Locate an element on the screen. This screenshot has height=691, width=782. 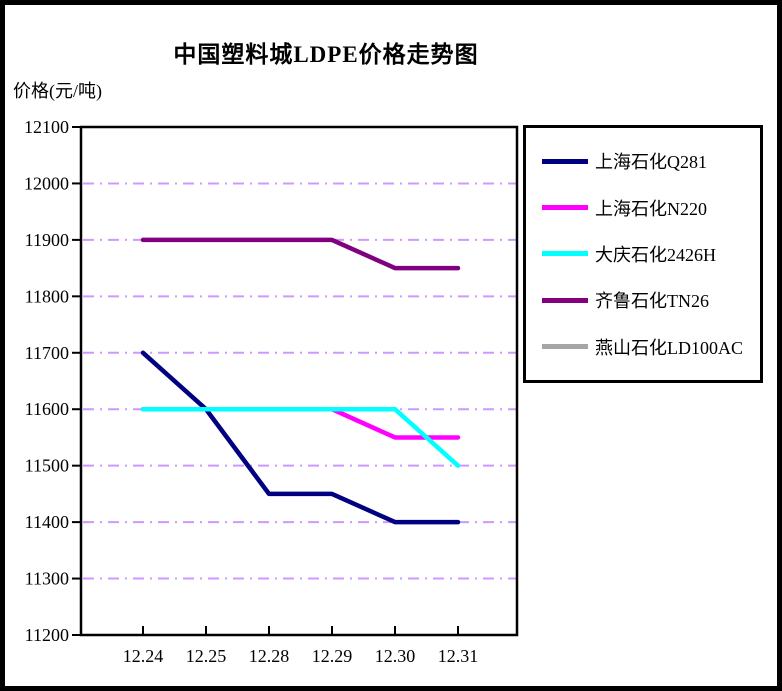
legend-item-2: 上海石化N220 is located at coordinates (649, 208).